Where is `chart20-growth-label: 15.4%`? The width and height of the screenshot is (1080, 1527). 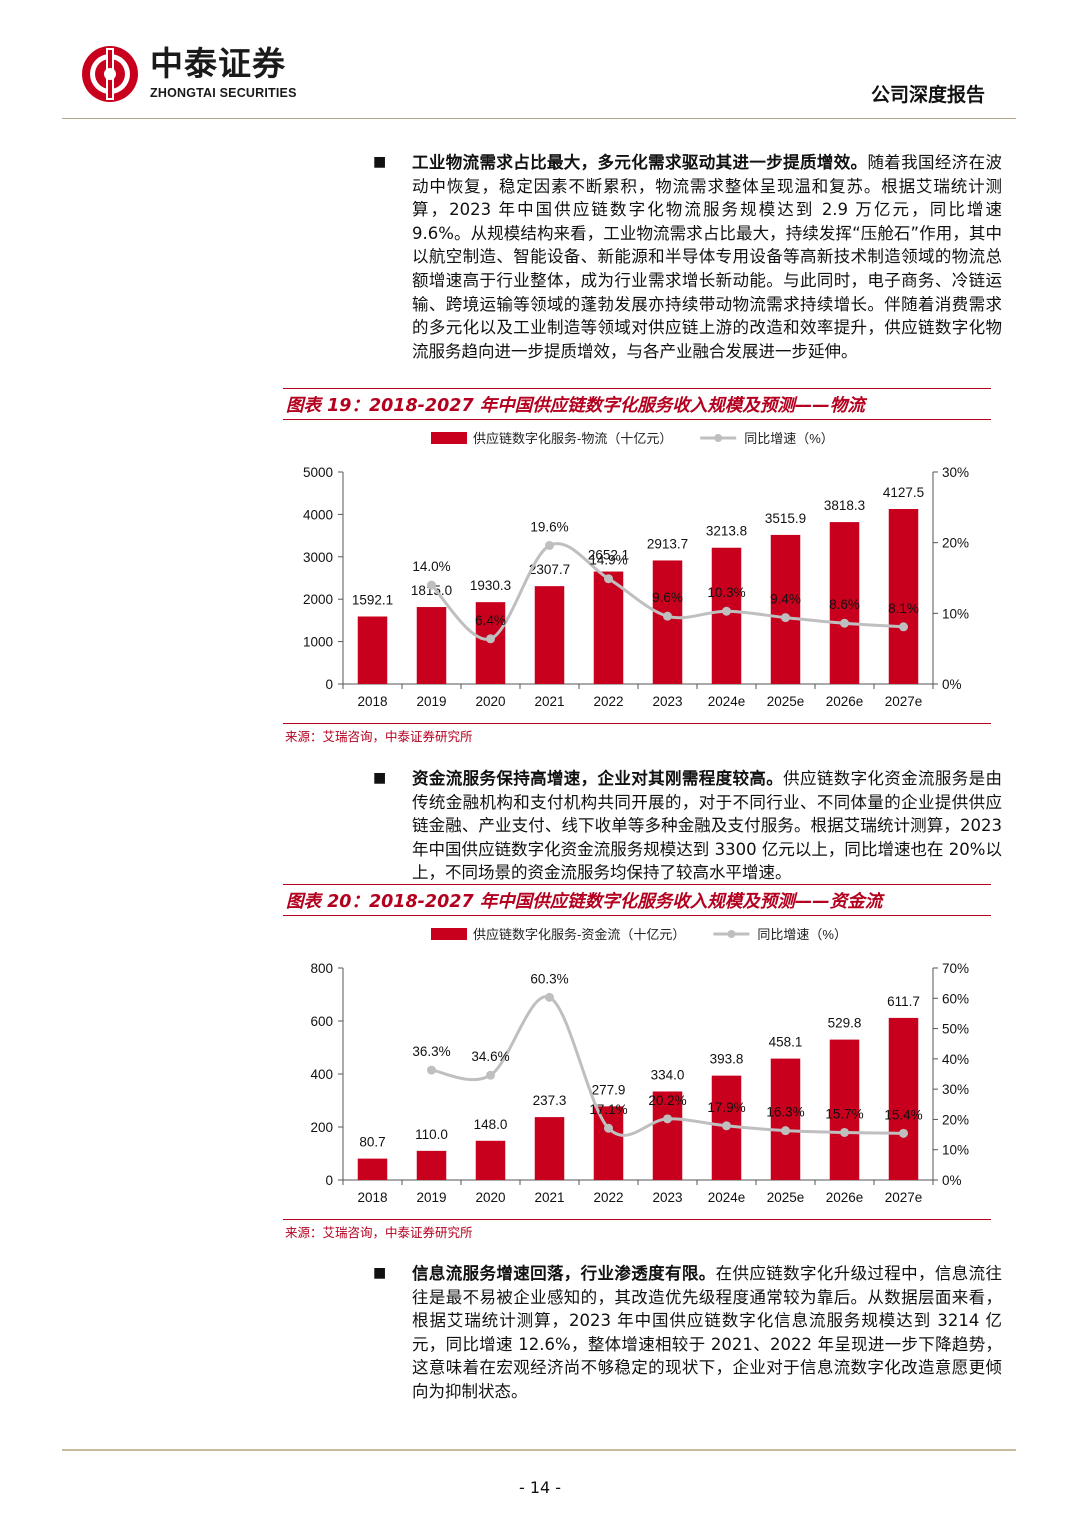
chart20-growth-label: 15.4% is located at coordinates (903, 1114).